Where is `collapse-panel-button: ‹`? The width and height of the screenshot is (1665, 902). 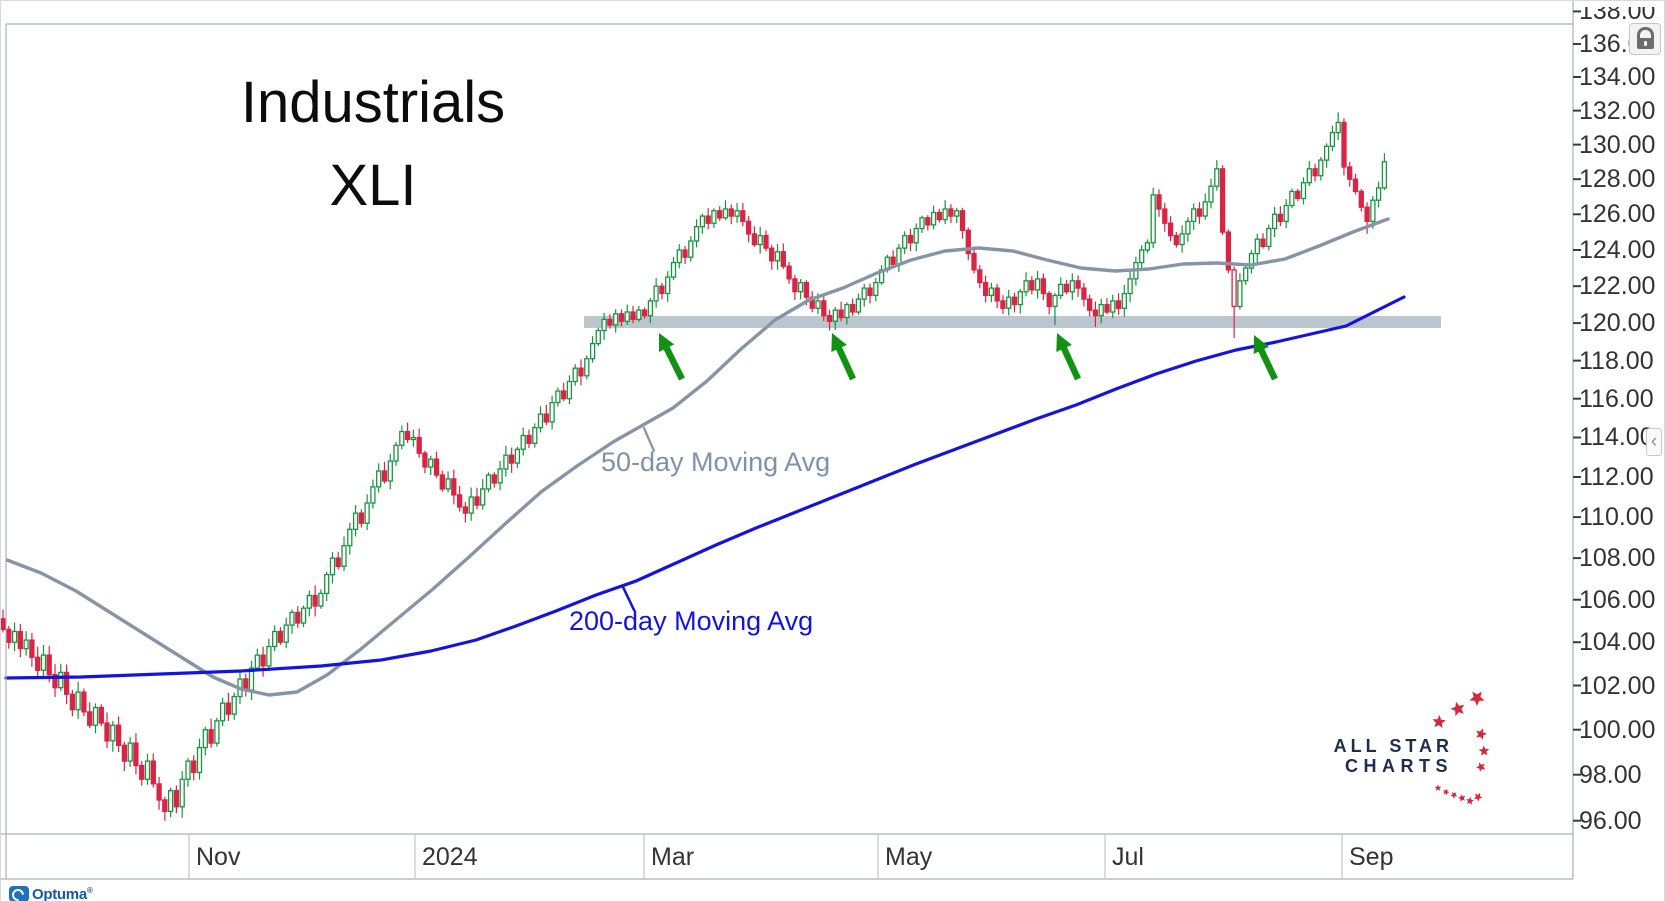
collapse-panel-button: ‹ is located at coordinates (1654, 442).